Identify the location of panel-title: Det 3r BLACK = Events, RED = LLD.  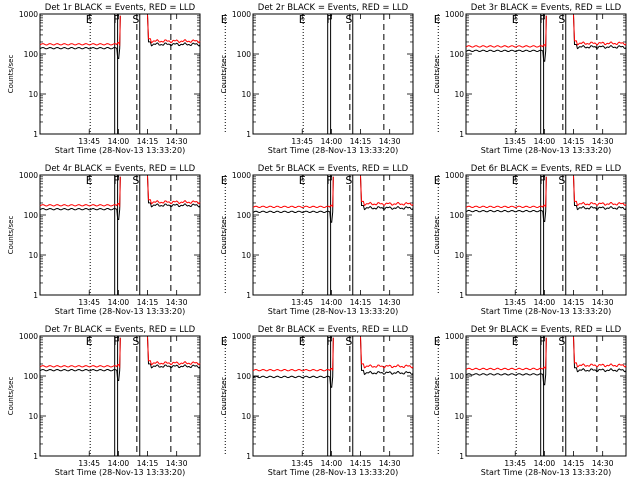
(546, 8).